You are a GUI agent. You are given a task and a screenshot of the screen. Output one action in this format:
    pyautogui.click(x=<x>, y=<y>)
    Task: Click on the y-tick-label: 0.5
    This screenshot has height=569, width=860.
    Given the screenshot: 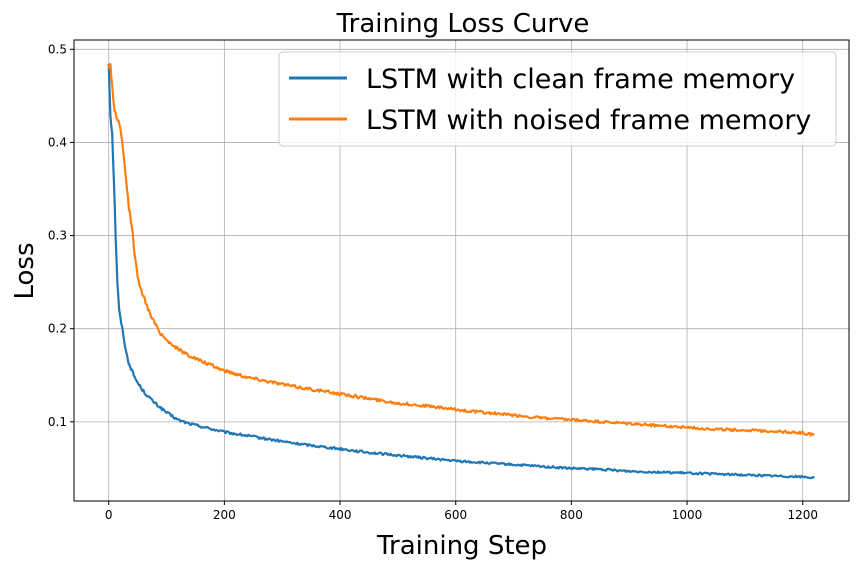 What is the action you would take?
    pyautogui.click(x=57, y=49)
    